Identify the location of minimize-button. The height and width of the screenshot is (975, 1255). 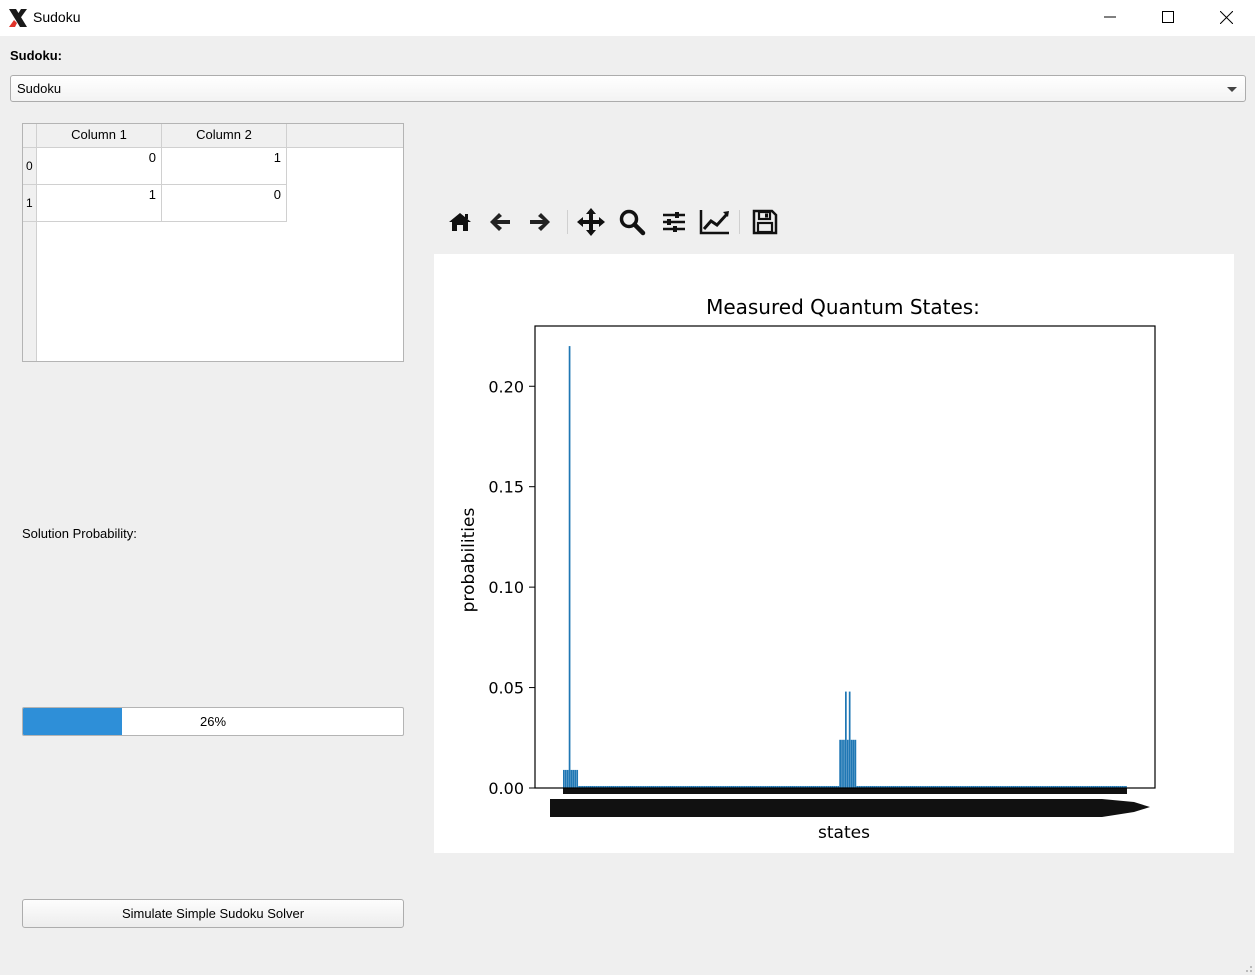
(1110, 17).